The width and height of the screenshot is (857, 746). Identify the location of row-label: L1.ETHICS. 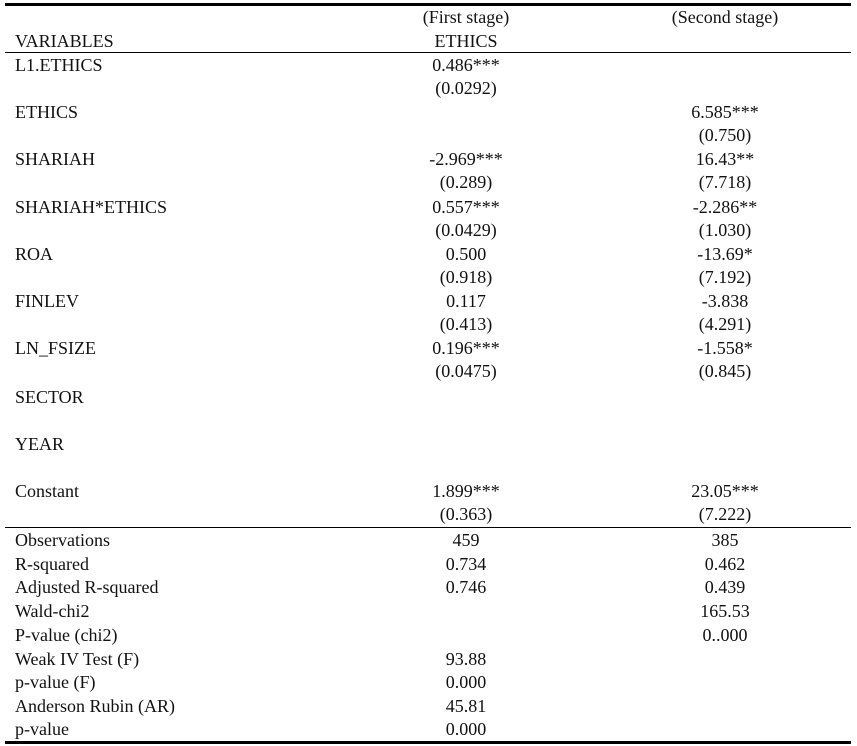
(59, 65).